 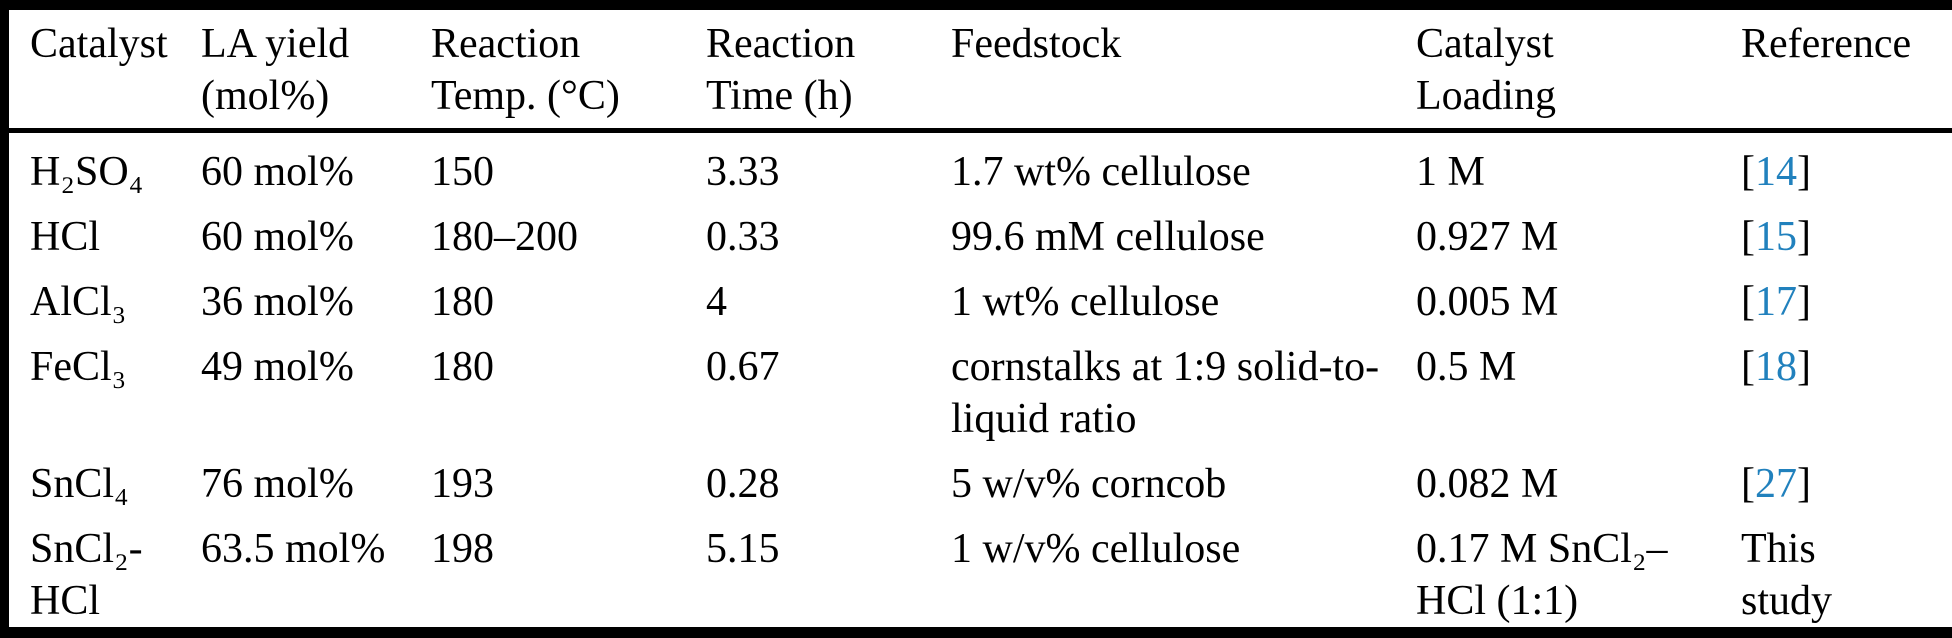 What do you see at coordinates (277, 302) in the screenshot?
I see `cell-la_yield: 36 mol%` at bounding box center [277, 302].